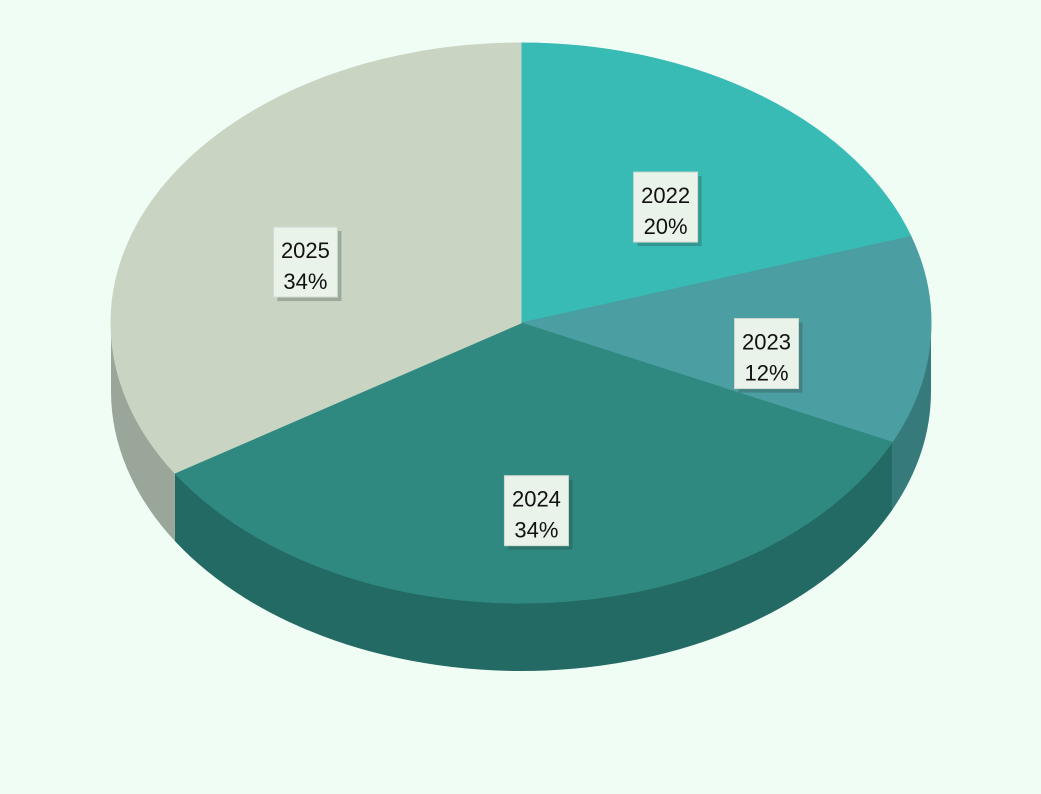 The height and width of the screenshot is (794, 1041). I want to click on slice-label-percent: 12%, so click(766, 373).